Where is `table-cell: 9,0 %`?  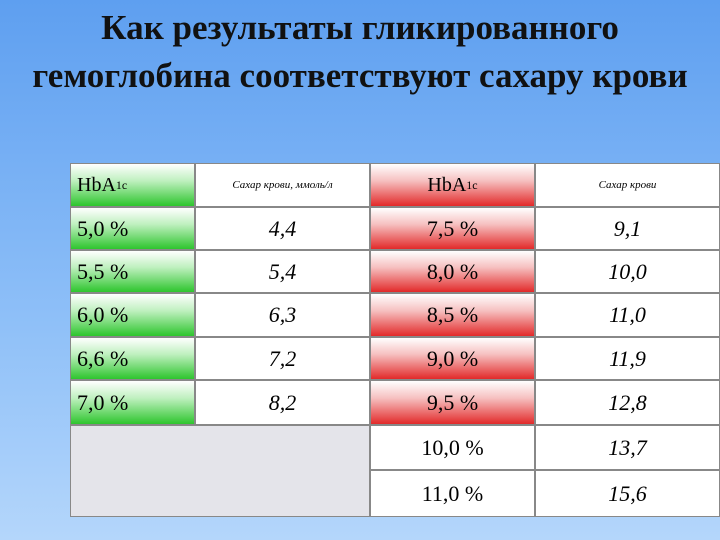 table-cell: 9,0 % is located at coordinates (452, 358).